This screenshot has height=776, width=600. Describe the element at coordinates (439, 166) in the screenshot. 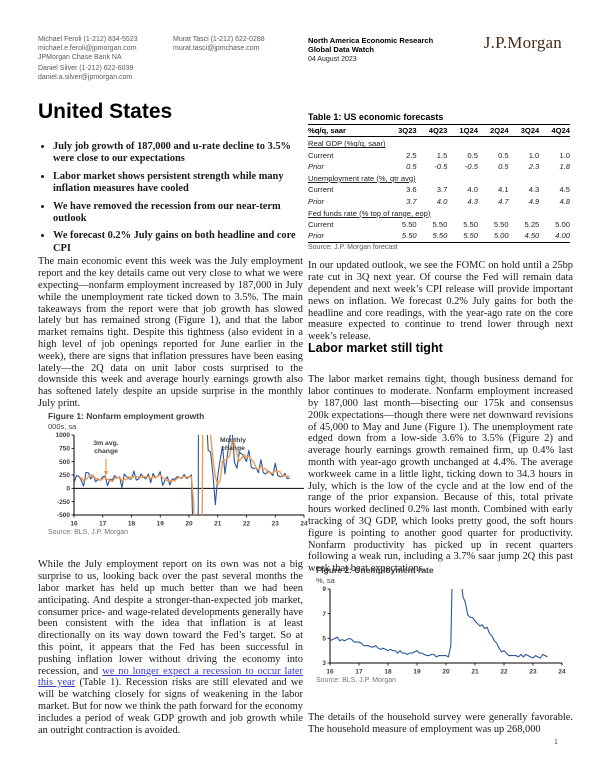

I see `table-row: Prior 0.5 -0.5 -0.5 0.5 2.3 1.8` at that location.